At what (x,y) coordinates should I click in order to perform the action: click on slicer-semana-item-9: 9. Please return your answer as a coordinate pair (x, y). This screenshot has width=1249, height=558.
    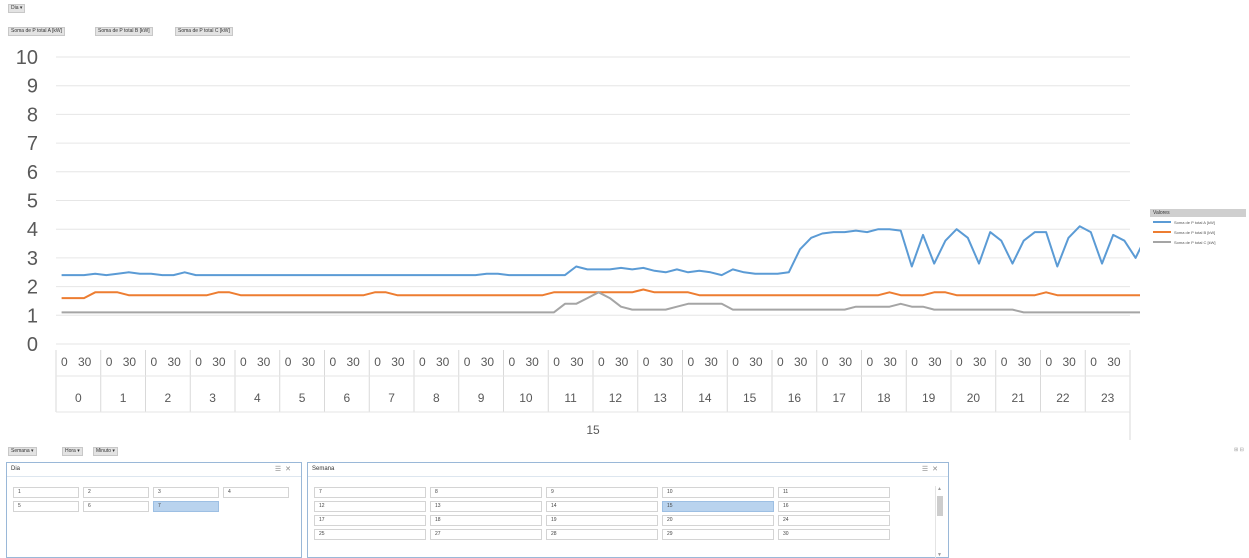
    Looking at the image, I should click on (602, 492).